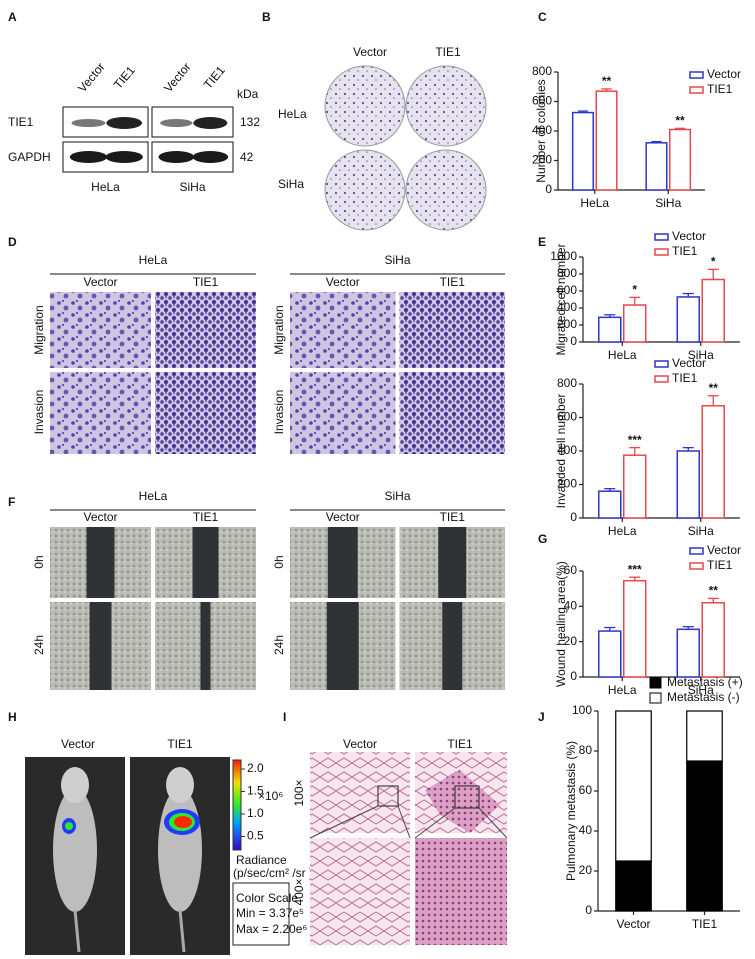  I want to click on colorbar-label: 2.0, so click(255, 768).